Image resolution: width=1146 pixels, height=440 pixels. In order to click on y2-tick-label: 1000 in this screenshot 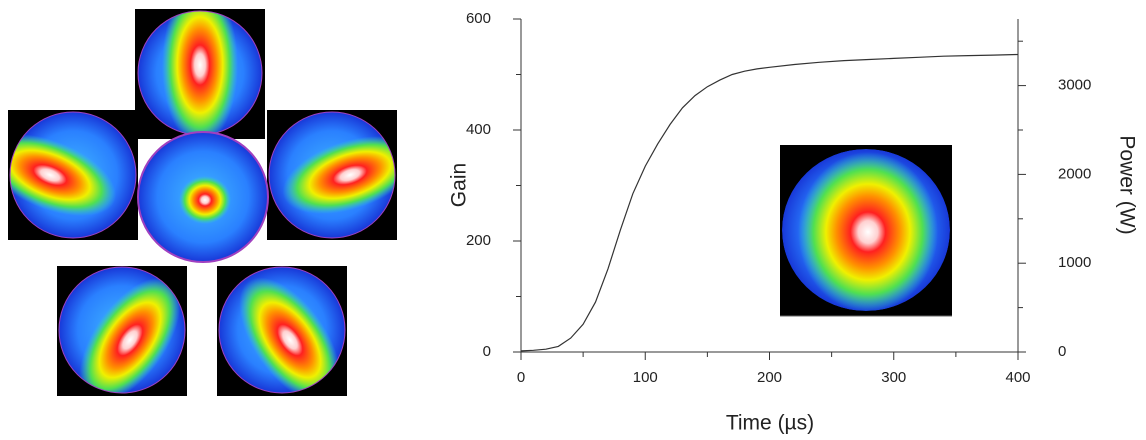, I will do `click(1074, 262)`.